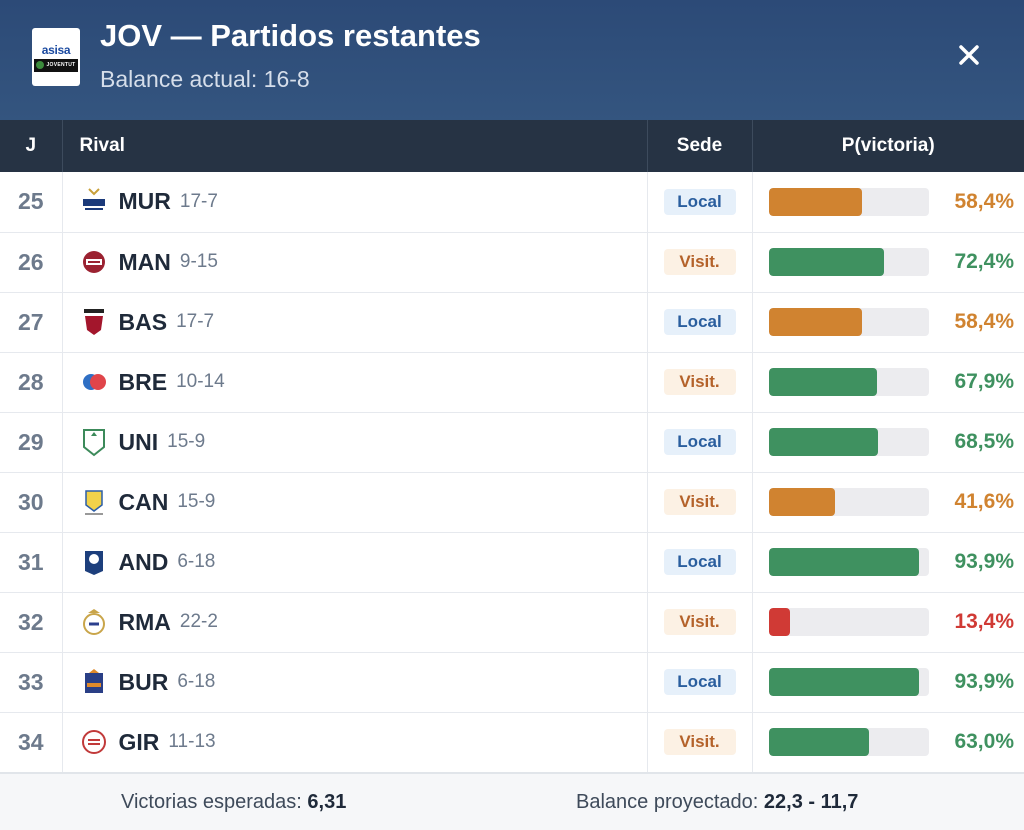 The width and height of the screenshot is (1024, 830). Describe the element at coordinates (31, 622) in the screenshot. I see `round-number: 32` at that location.